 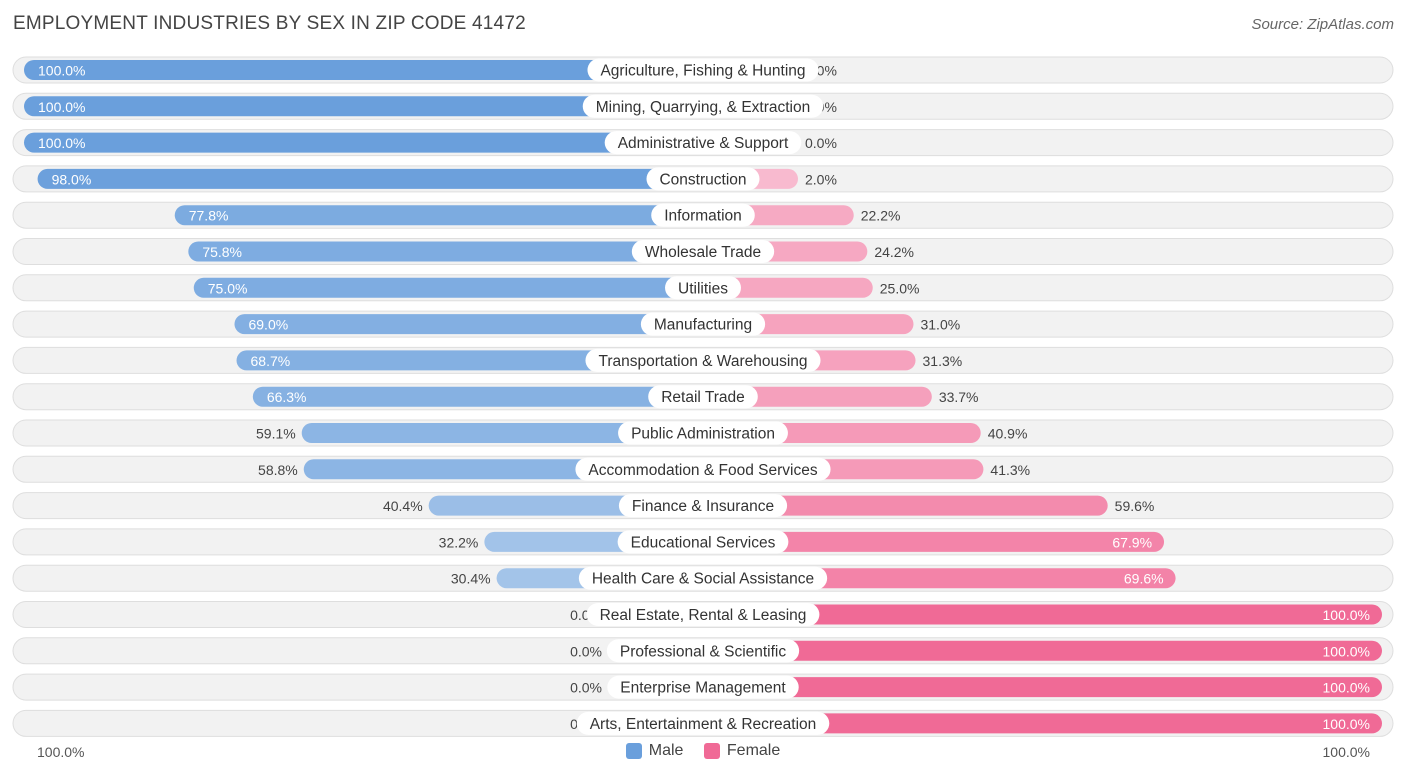 What do you see at coordinates (278, 470) in the screenshot?
I see `label-male-value: 58.8%` at bounding box center [278, 470].